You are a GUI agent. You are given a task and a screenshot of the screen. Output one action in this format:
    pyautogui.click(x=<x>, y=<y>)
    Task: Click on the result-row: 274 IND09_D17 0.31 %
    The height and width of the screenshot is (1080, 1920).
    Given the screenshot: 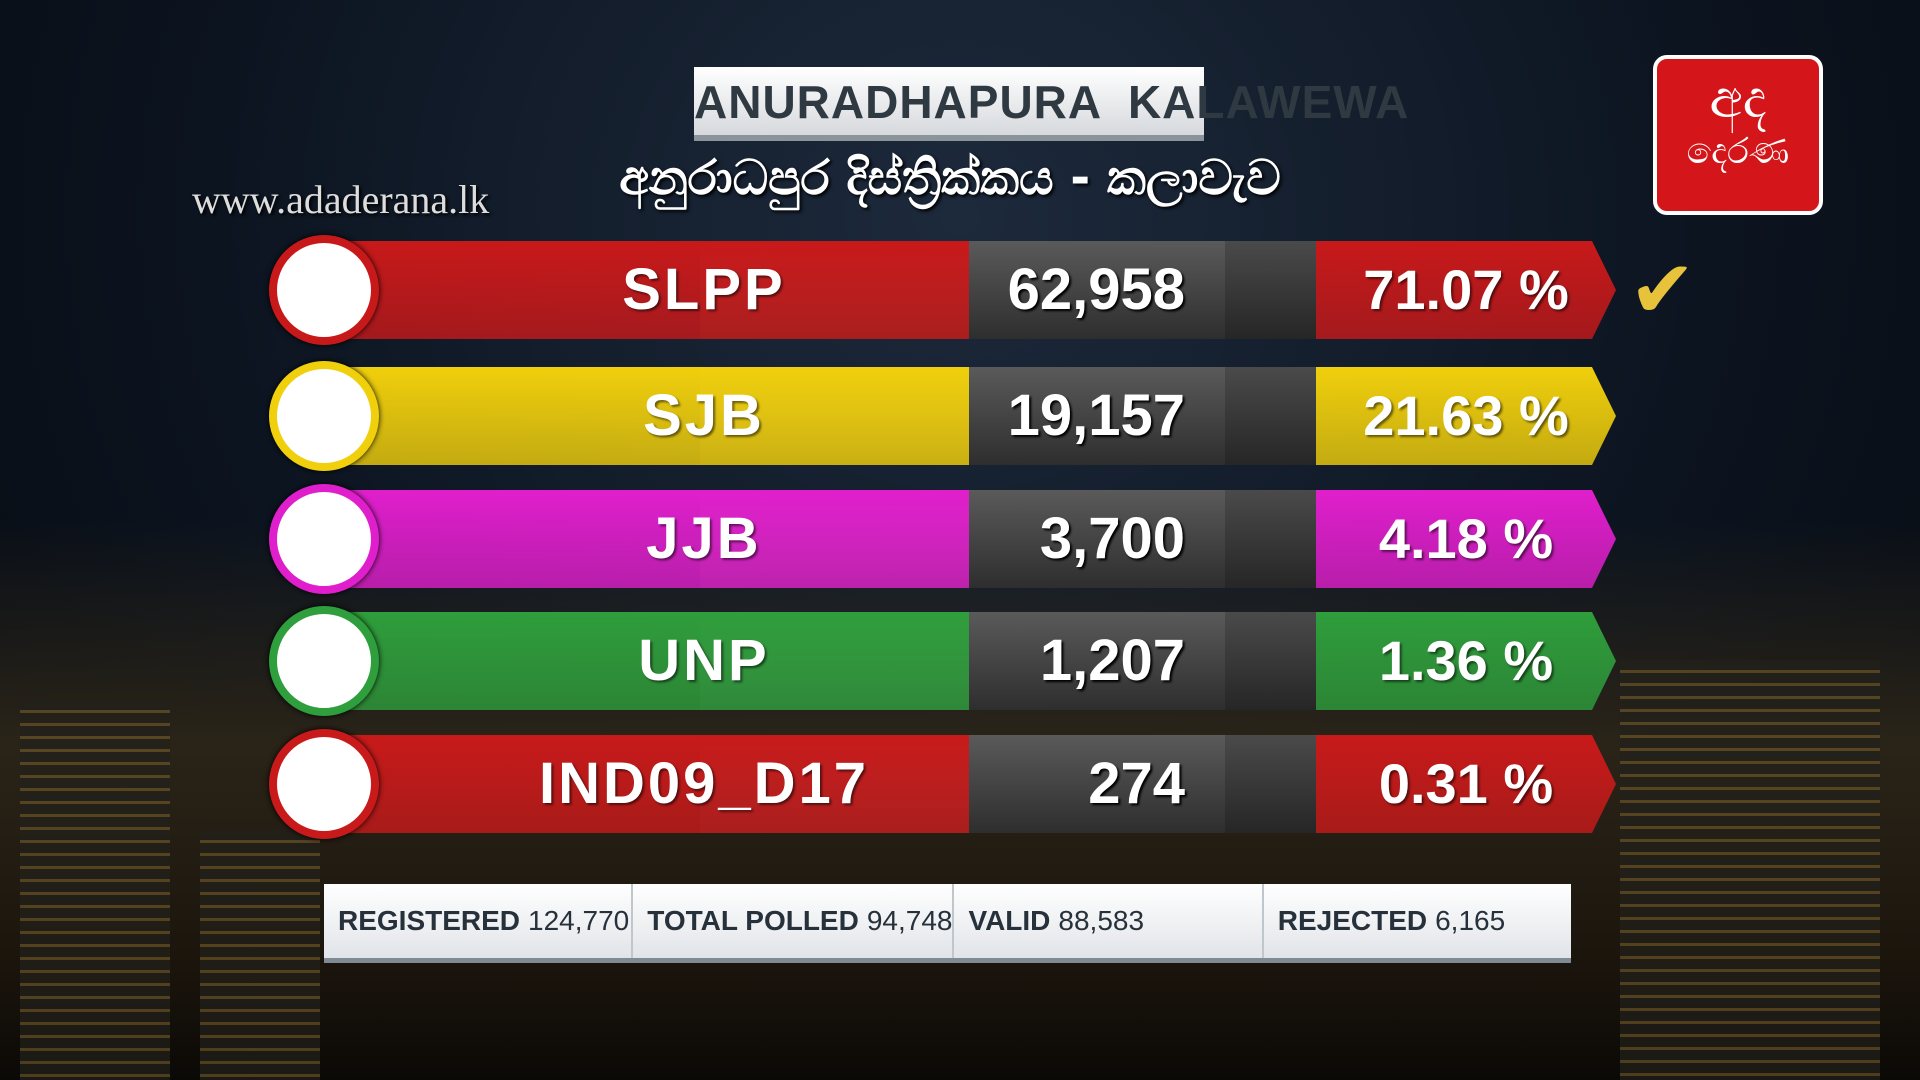 What is the action you would take?
    pyautogui.click(x=942, y=784)
    